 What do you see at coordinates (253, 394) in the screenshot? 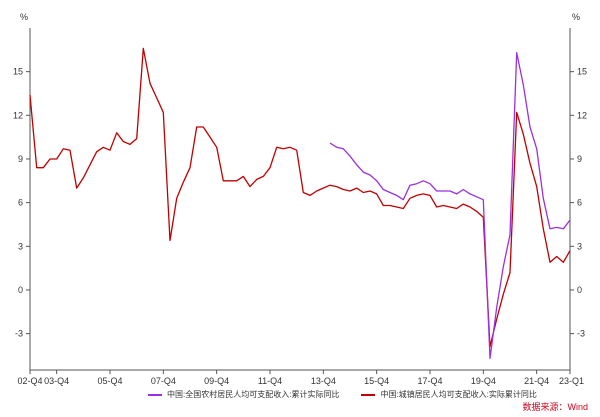
I see `legend-label-rural: 中国:全国农村居民人均可支配收入:累计实际同比` at bounding box center [253, 394].